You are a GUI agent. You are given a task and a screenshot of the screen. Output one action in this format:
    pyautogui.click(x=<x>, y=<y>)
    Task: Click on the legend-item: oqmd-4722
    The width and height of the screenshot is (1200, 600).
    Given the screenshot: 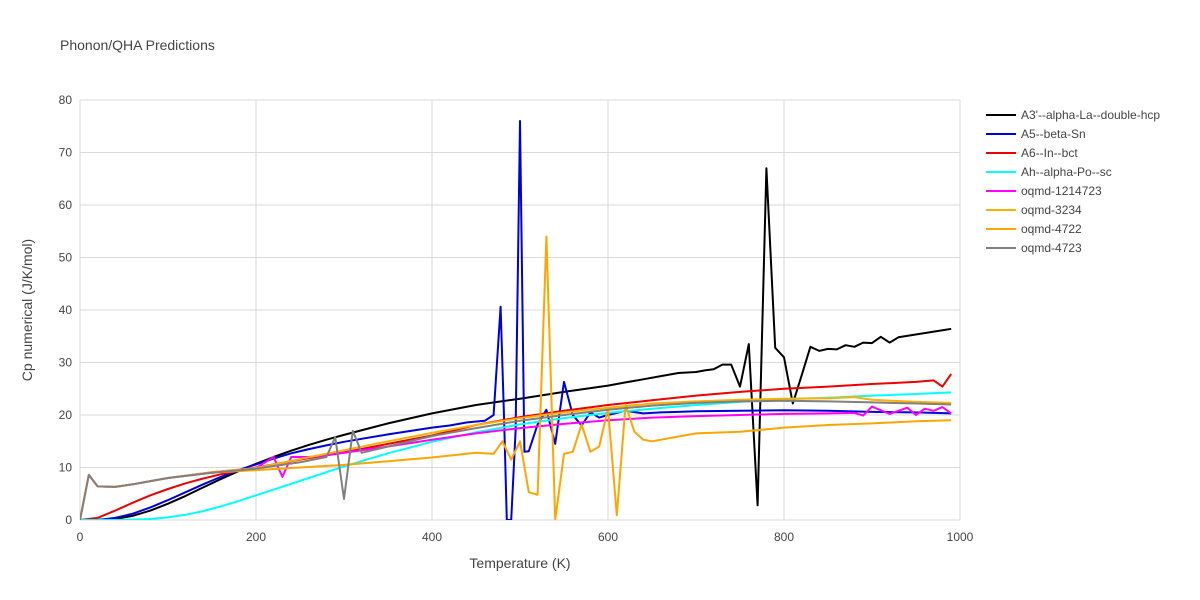 What is the action you would take?
    pyautogui.click(x=1034, y=229)
    